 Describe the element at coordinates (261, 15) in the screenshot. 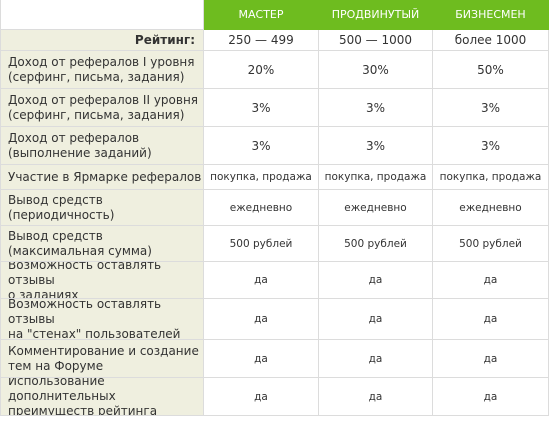

I see `column-header-master: МАСТЕР` at that location.